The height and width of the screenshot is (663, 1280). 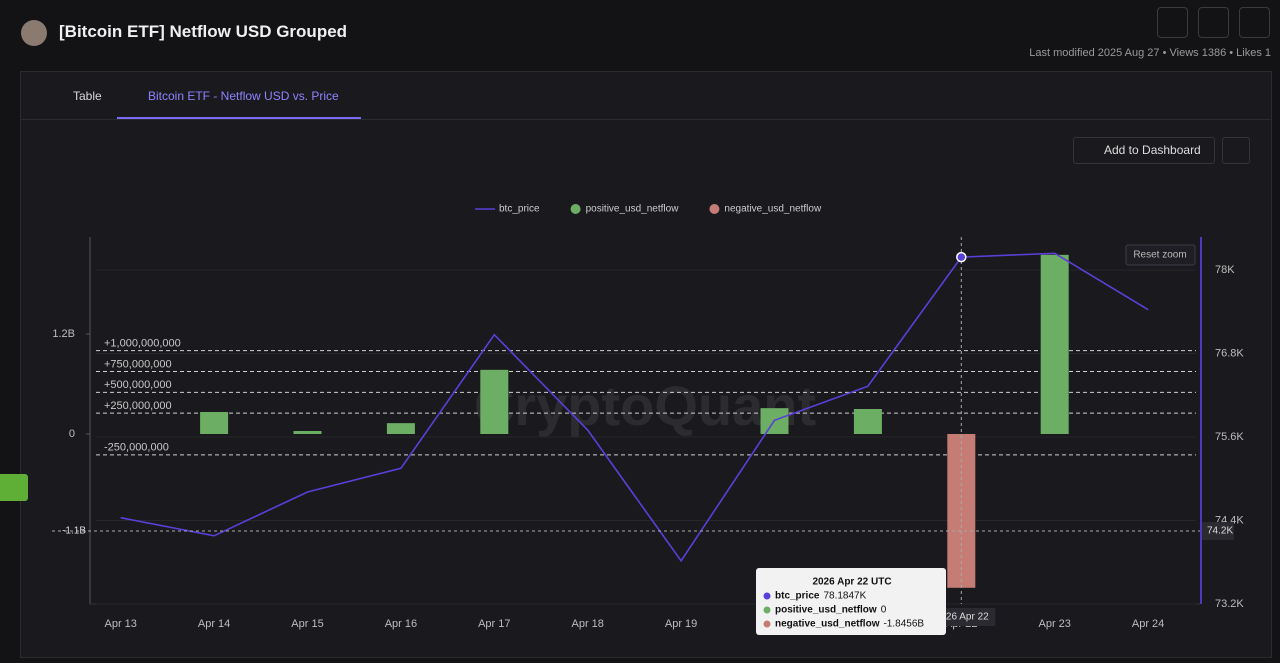 What do you see at coordinates (681, 624) in the screenshot?
I see `x-tick-label: Apr 19` at bounding box center [681, 624].